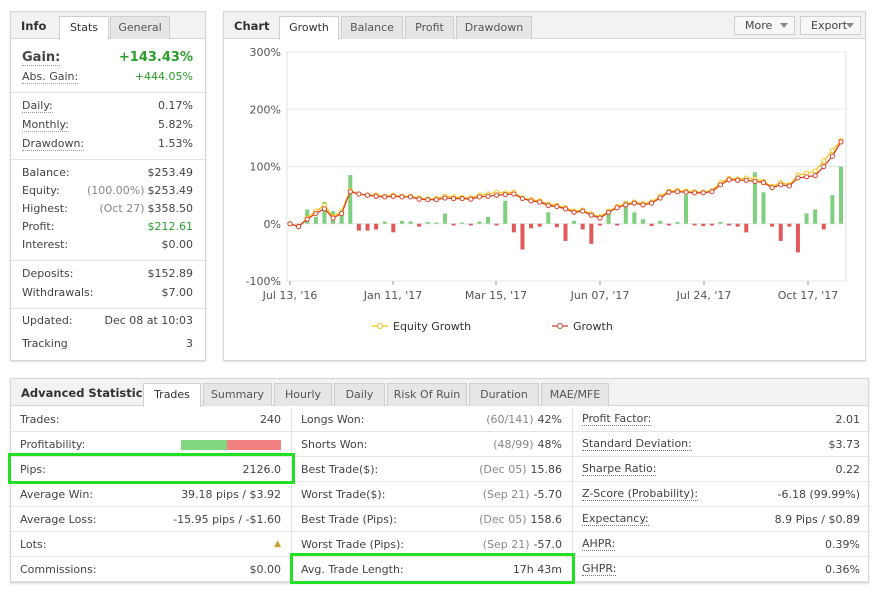 The height and width of the screenshot is (598, 885). What do you see at coordinates (432, 326) in the screenshot?
I see `legend-label: Equity Growth` at bounding box center [432, 326].